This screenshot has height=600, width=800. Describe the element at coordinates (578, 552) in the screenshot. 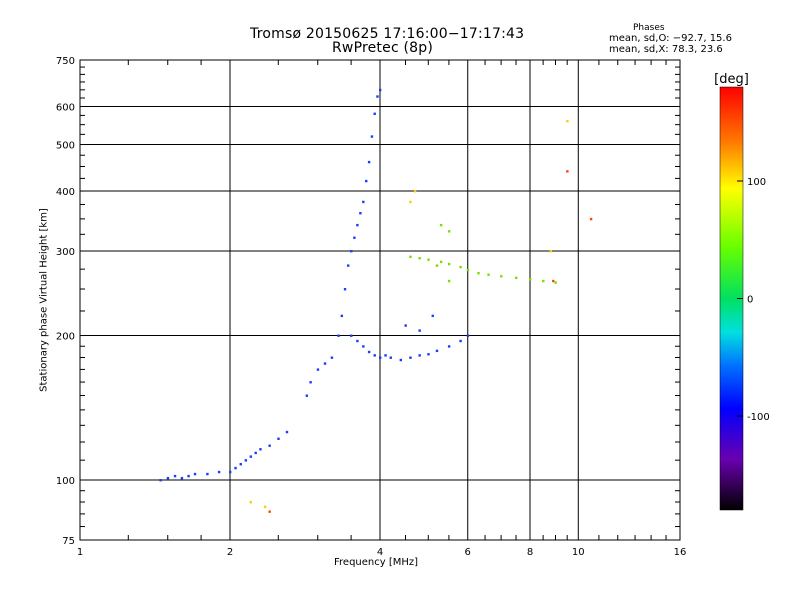

I see `x-tick-label: 10` at that location.